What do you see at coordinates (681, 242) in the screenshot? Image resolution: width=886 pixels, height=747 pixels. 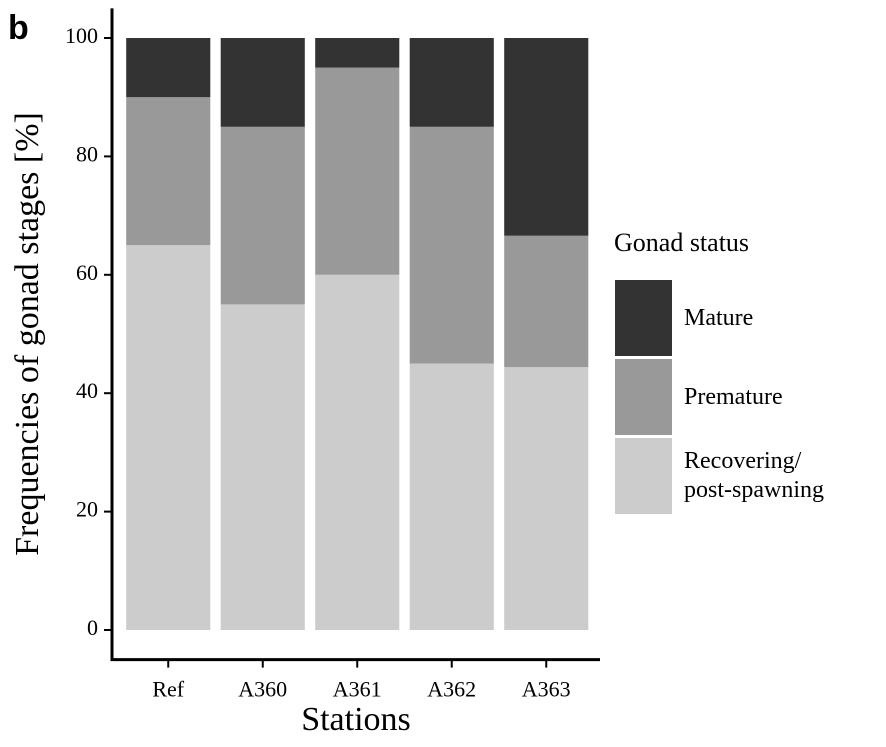 I see `legend-title: Gonad status` at bounding box center [681, 242].